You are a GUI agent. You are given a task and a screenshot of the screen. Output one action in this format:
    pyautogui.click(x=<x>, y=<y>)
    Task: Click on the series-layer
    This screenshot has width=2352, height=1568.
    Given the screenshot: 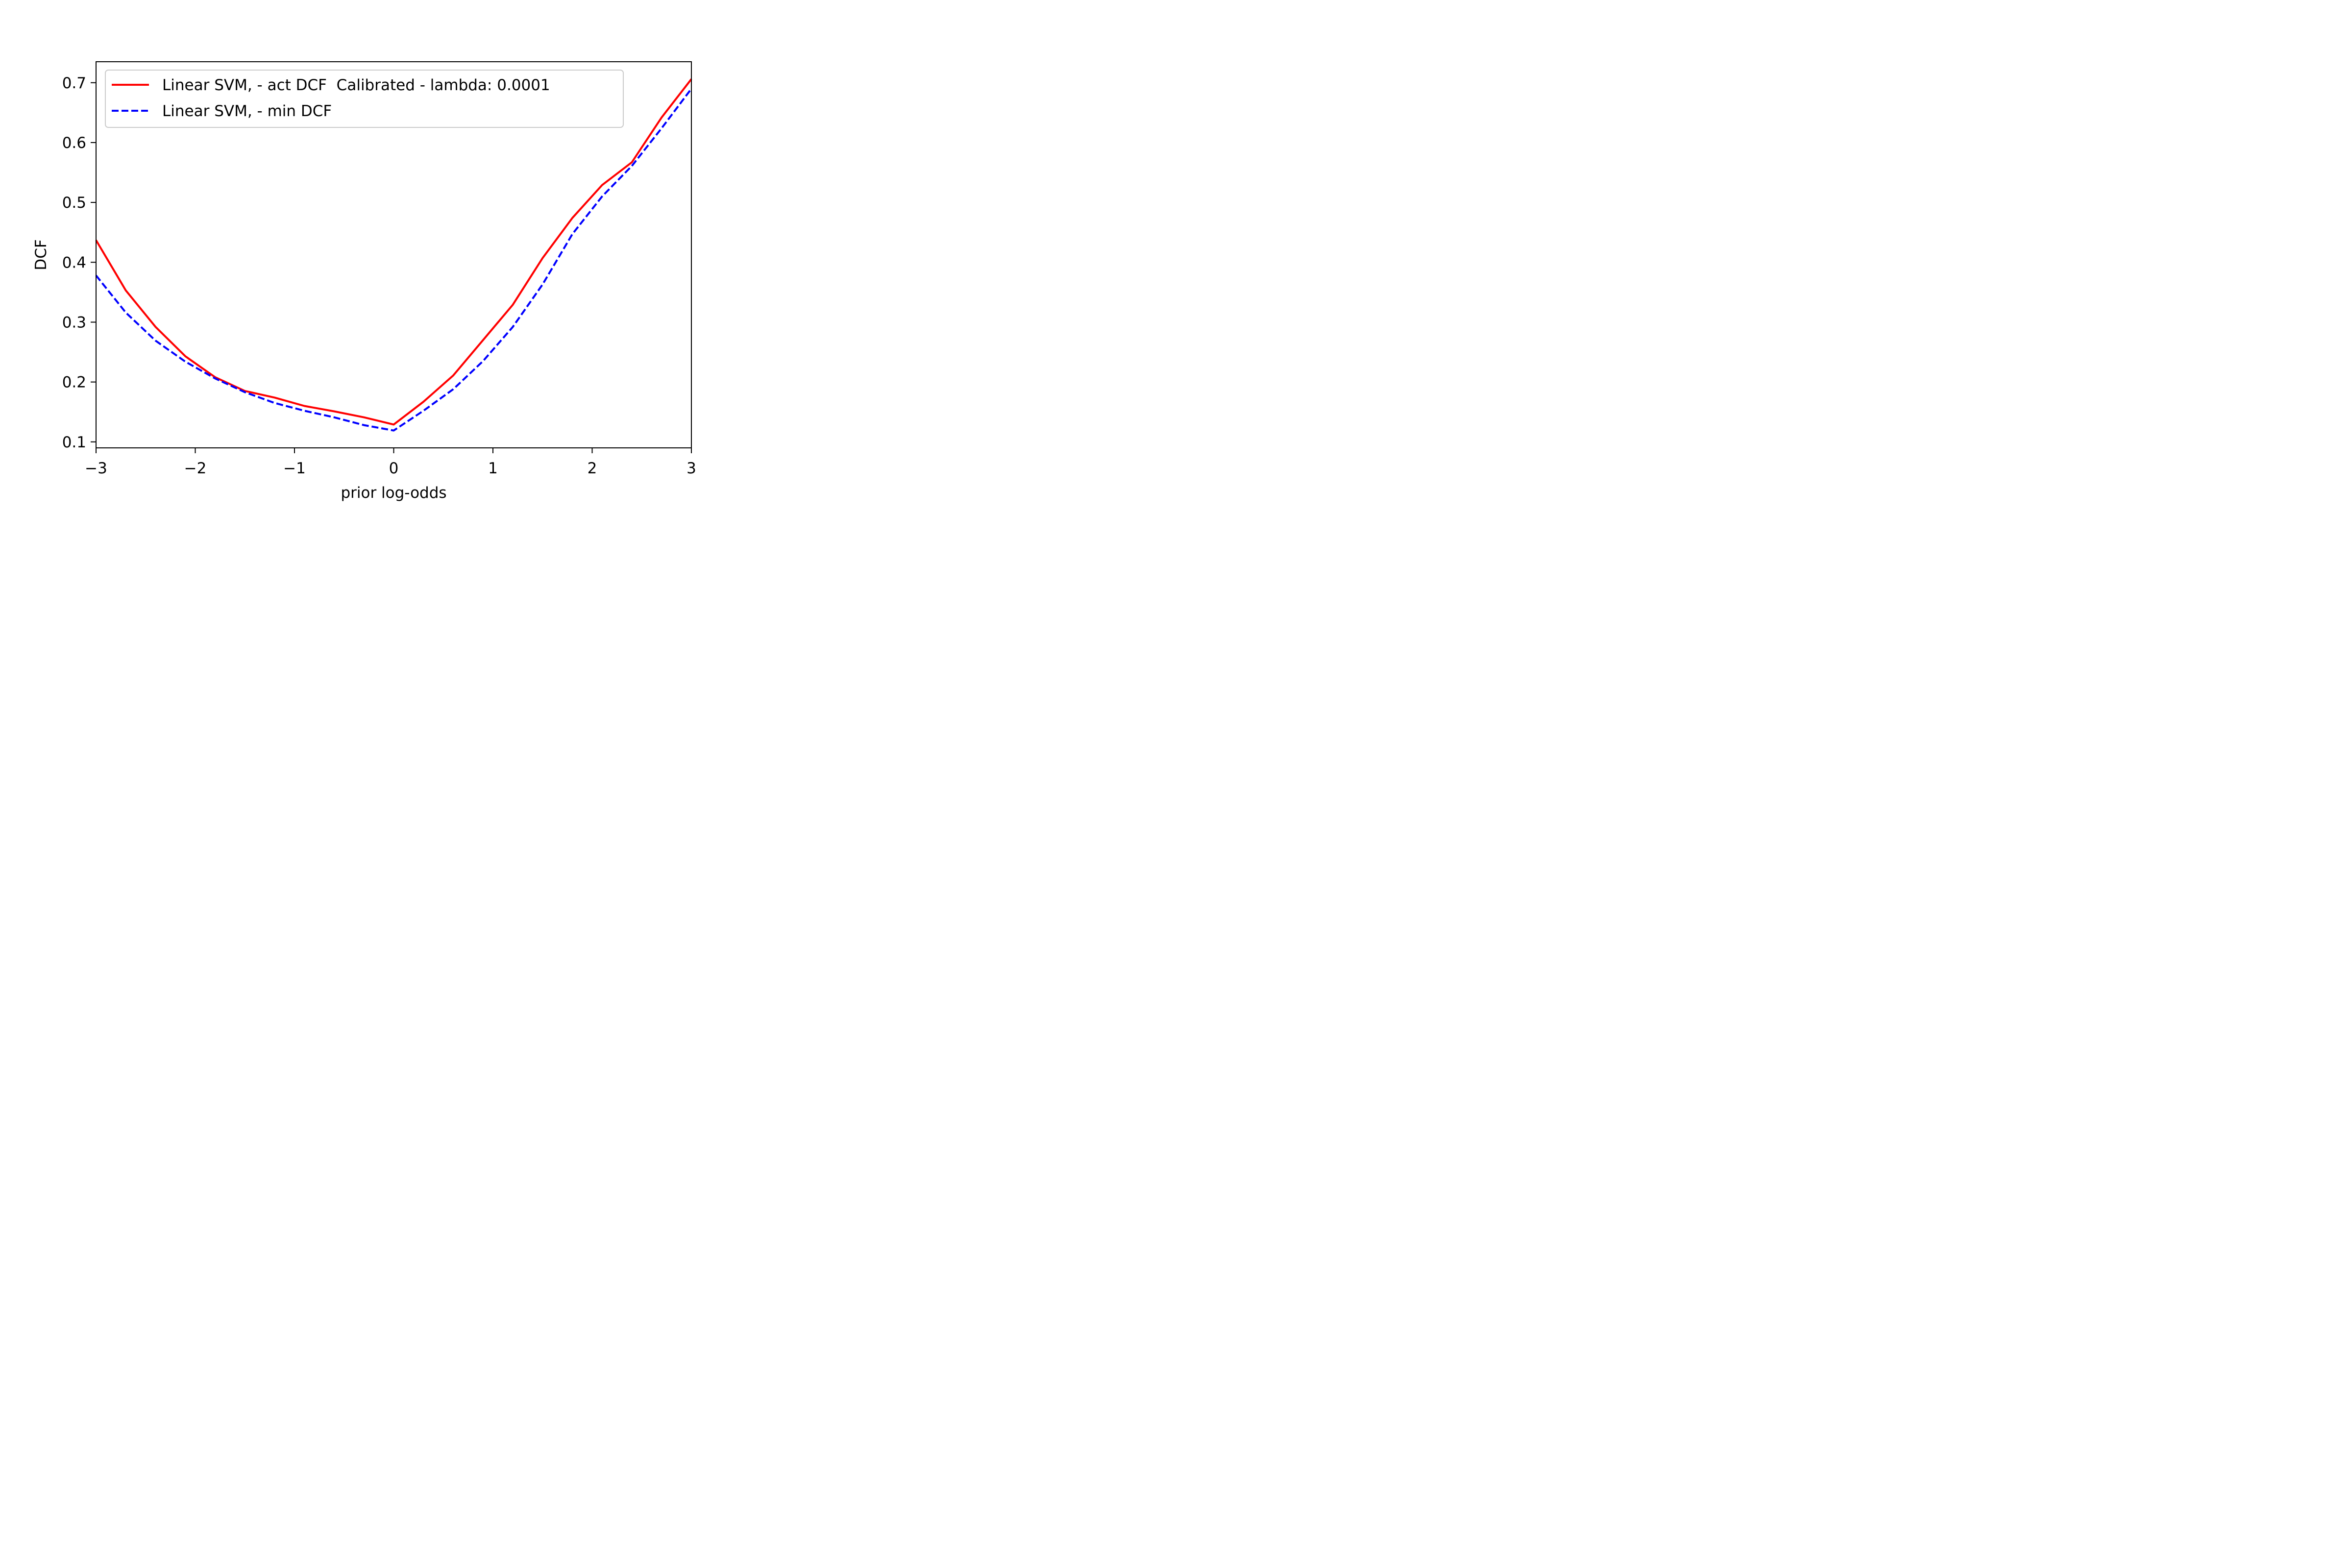 What is the action you would take?
    pyautogui.click(x=393, y=255)
    